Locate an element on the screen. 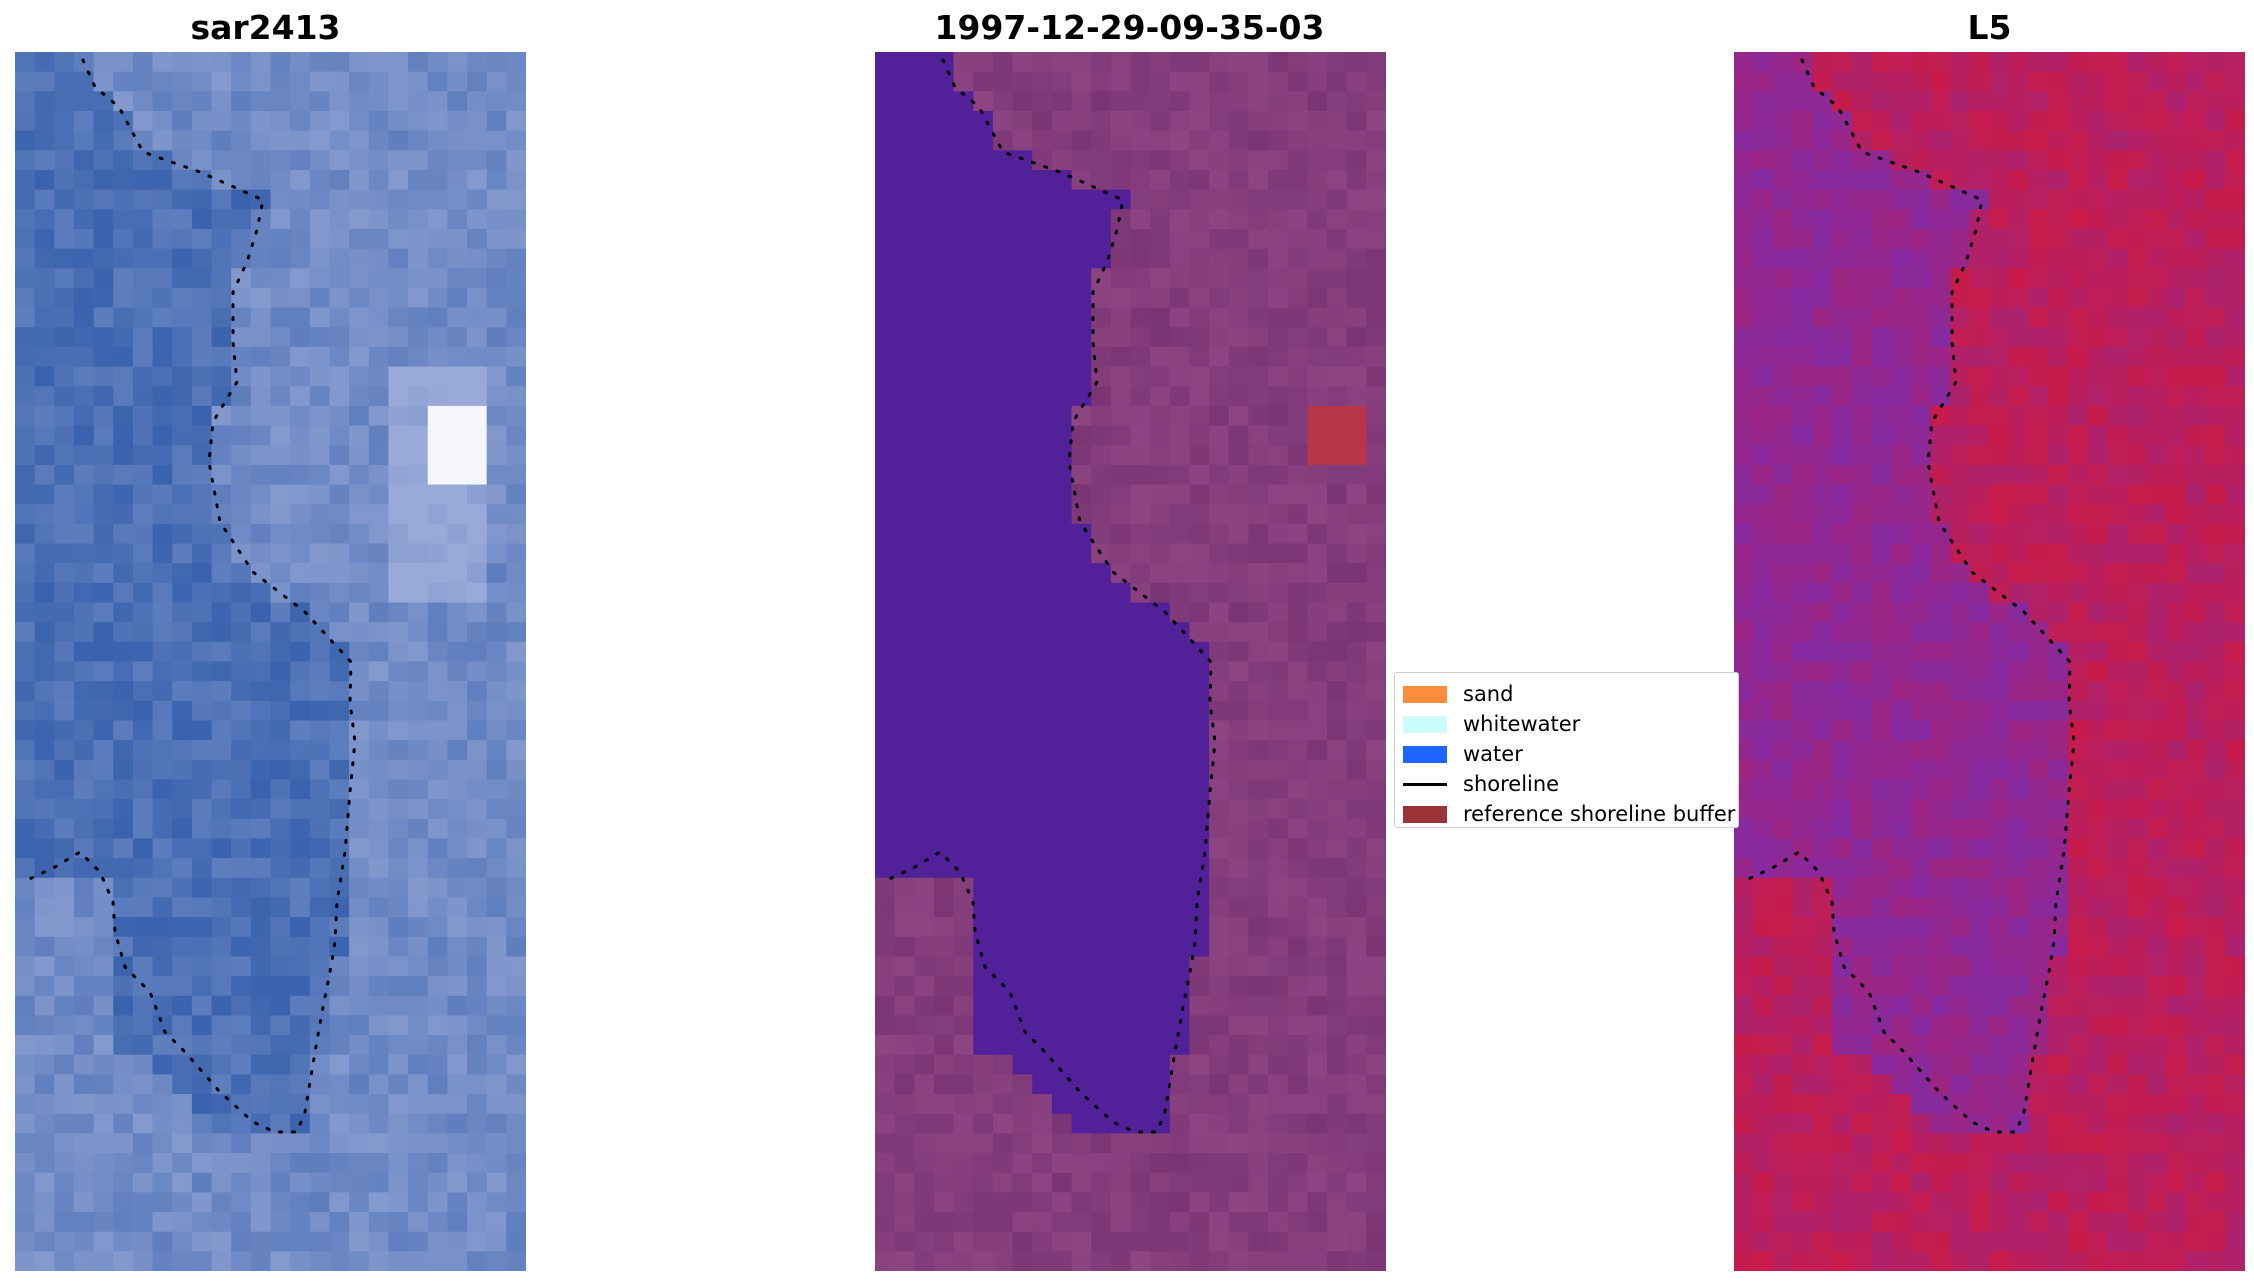  legend-item-reference-buffer: reference shoreline buffer is located at coordinates (1569, 814).